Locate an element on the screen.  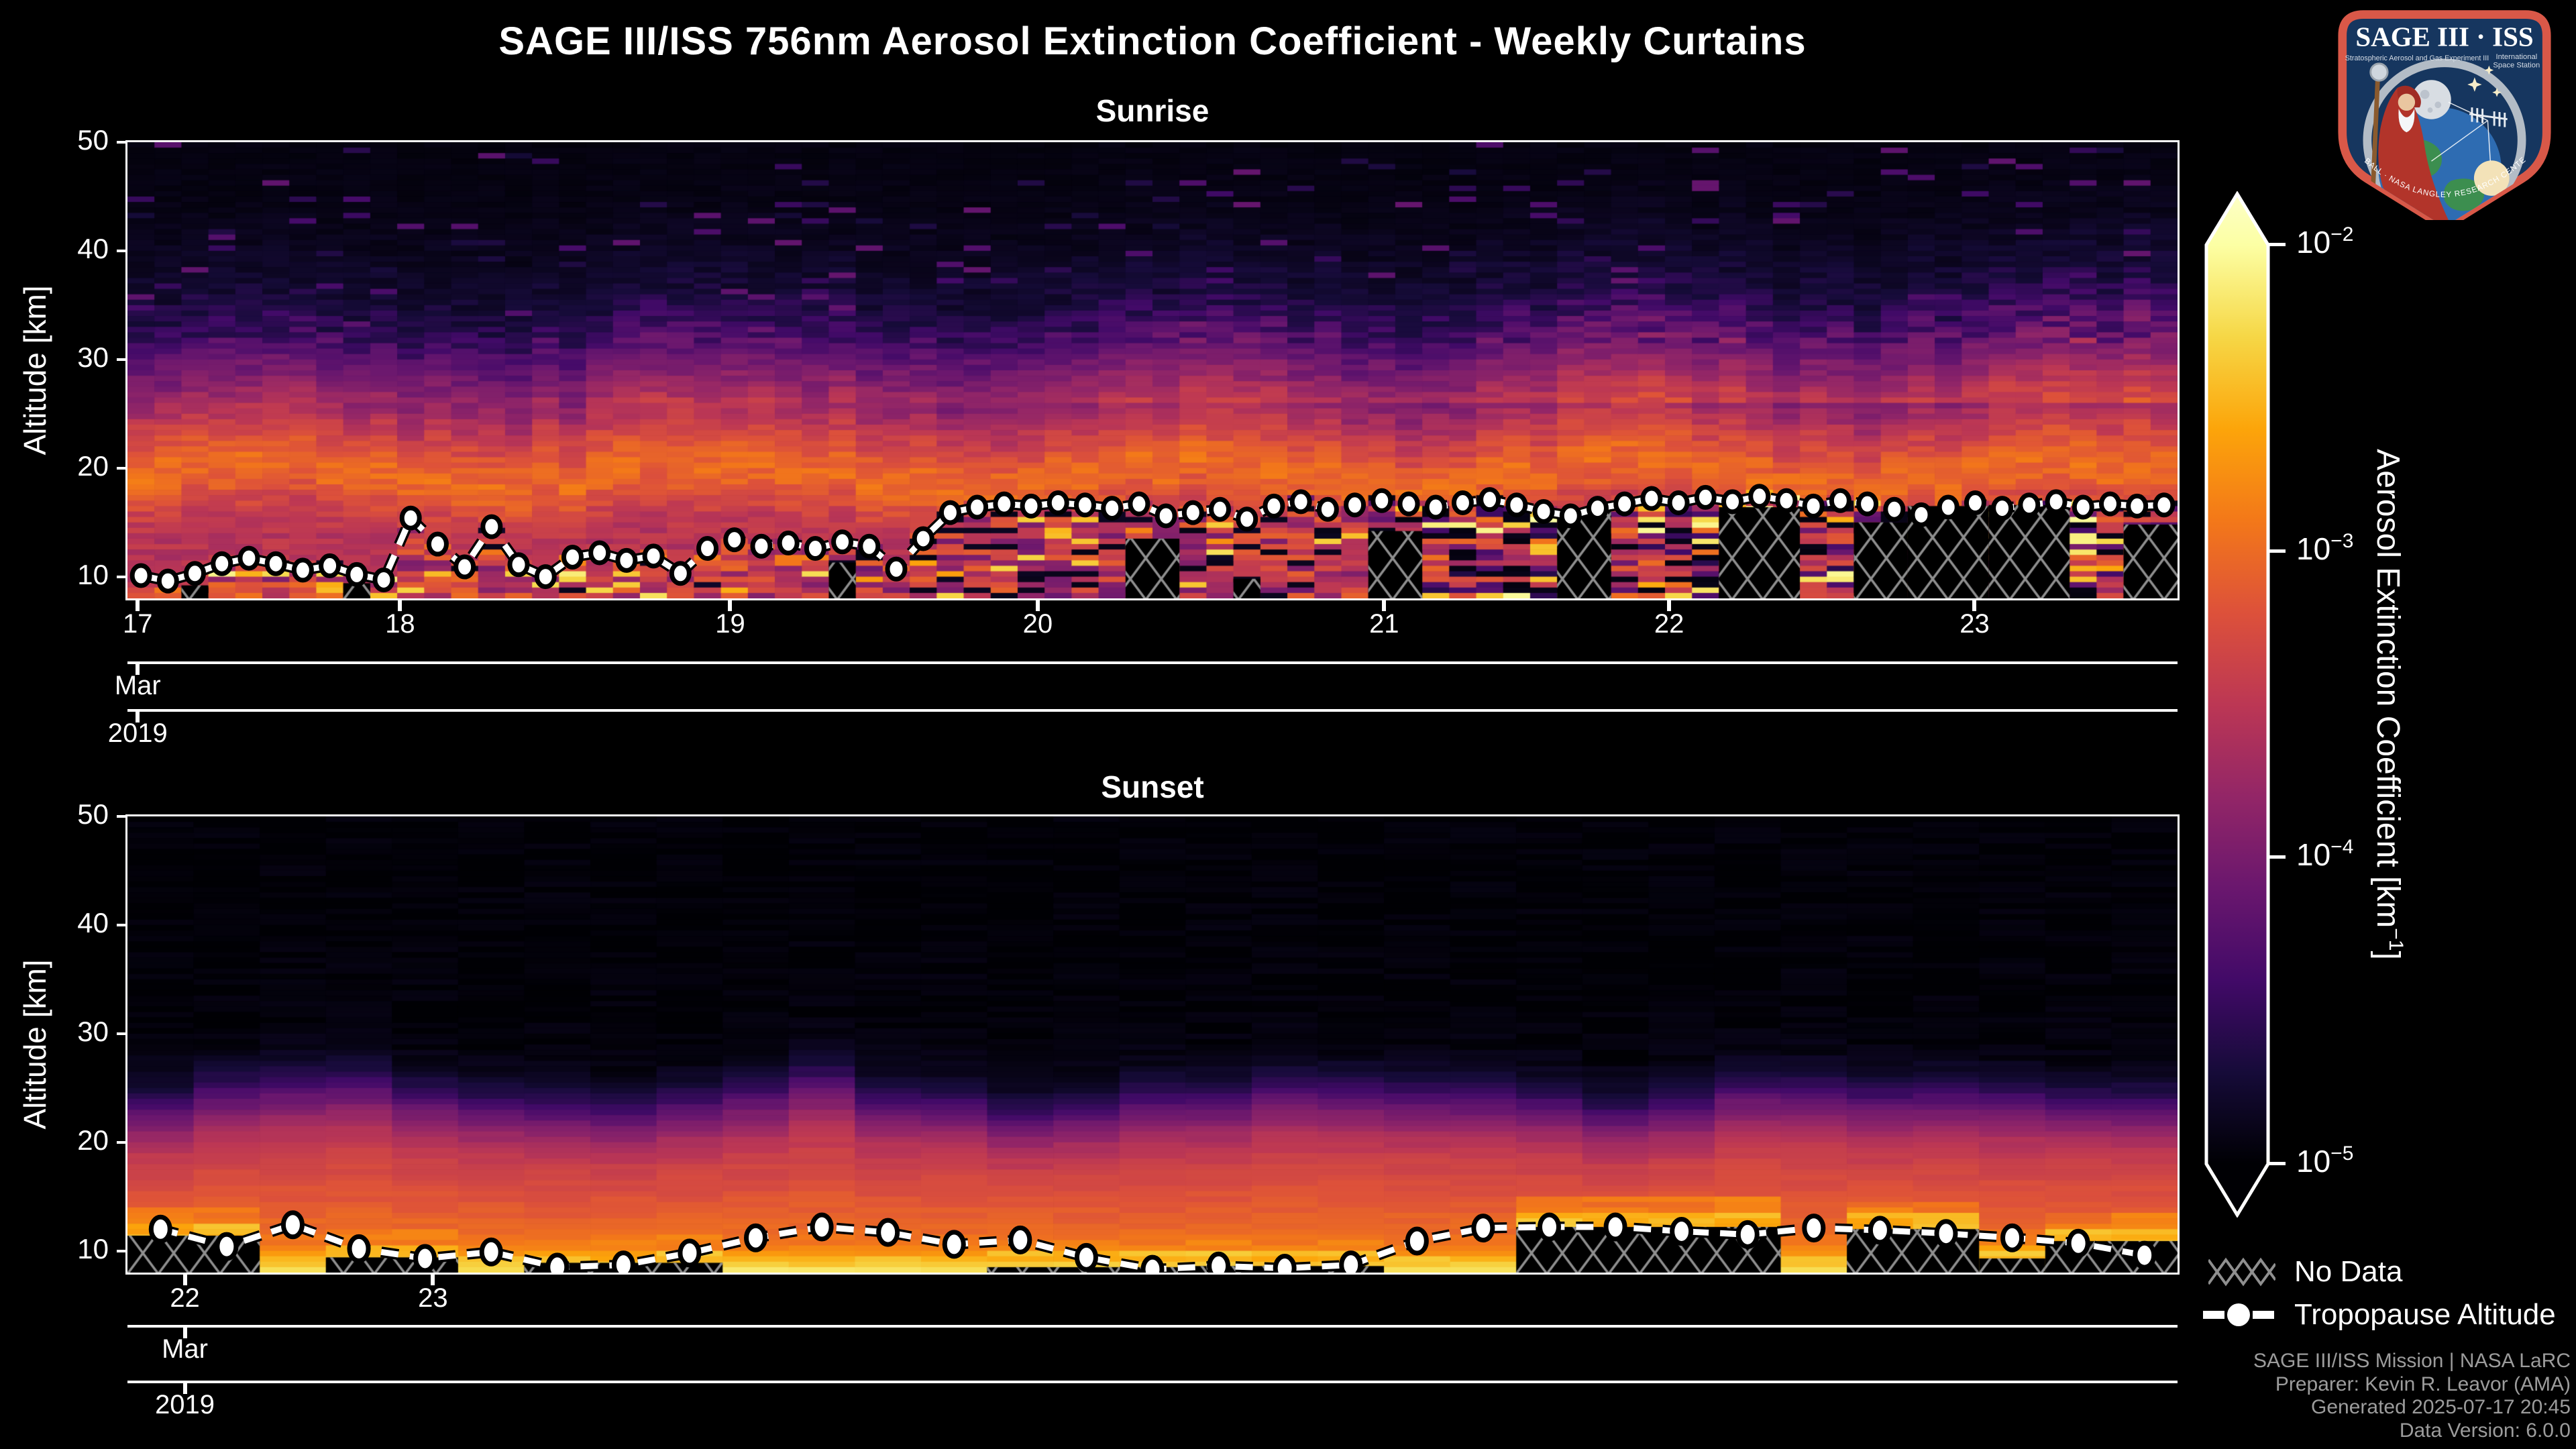
logo-wizard is located at coordinates (2409, 141).